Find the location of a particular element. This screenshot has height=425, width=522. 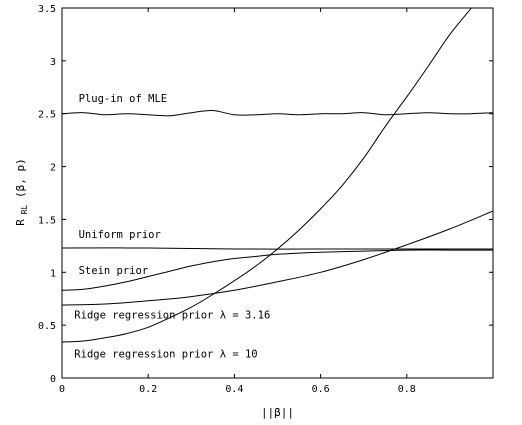

y-axis-label: R RL (β, p) is located at coordinates (21, 191).